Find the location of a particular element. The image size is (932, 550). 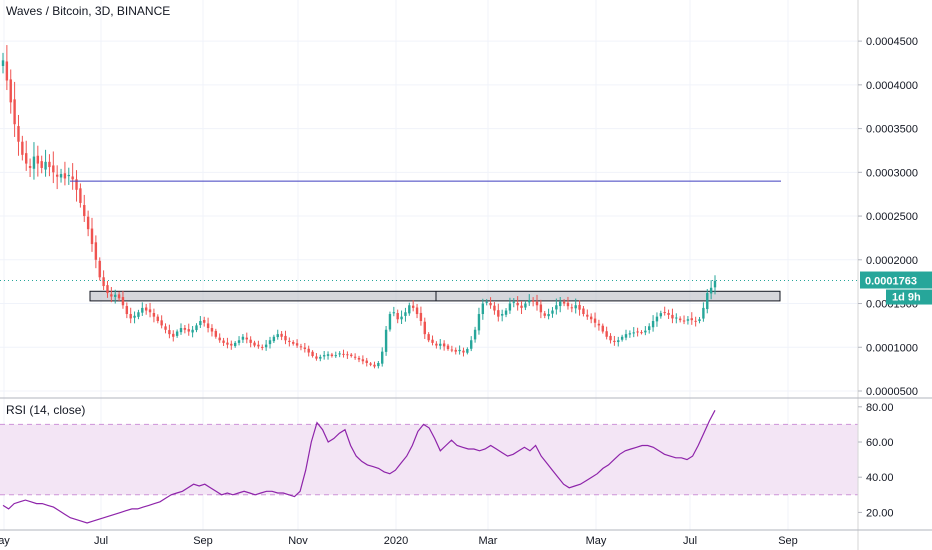

price-tick-label: 0.0004500 is located at coordinates (892, 42).